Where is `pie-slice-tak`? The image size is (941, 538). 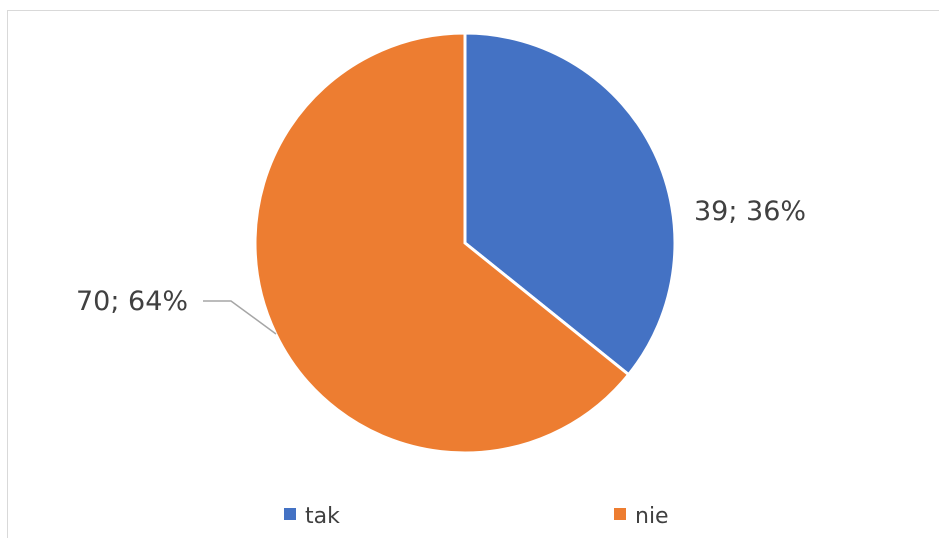 pie-slice-tak is located at coordinates (570, 204).